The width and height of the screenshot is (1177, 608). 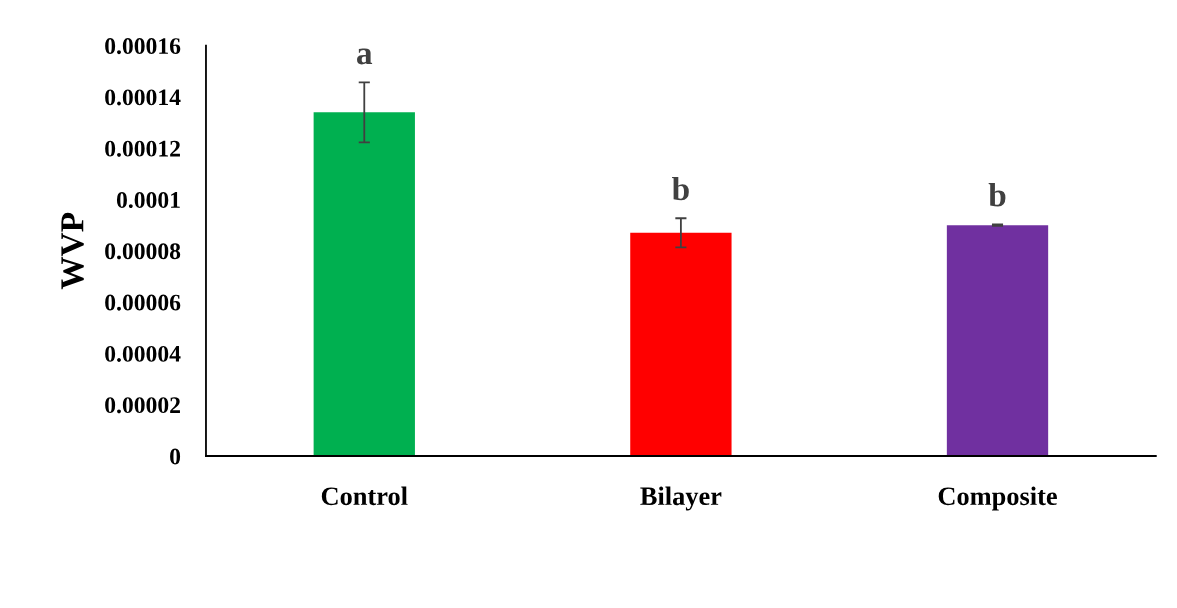 What do you see at coordinates (72, 251) in the screenshot?
I see `y-axis-title: WVP` at bounding box center [72, 251].